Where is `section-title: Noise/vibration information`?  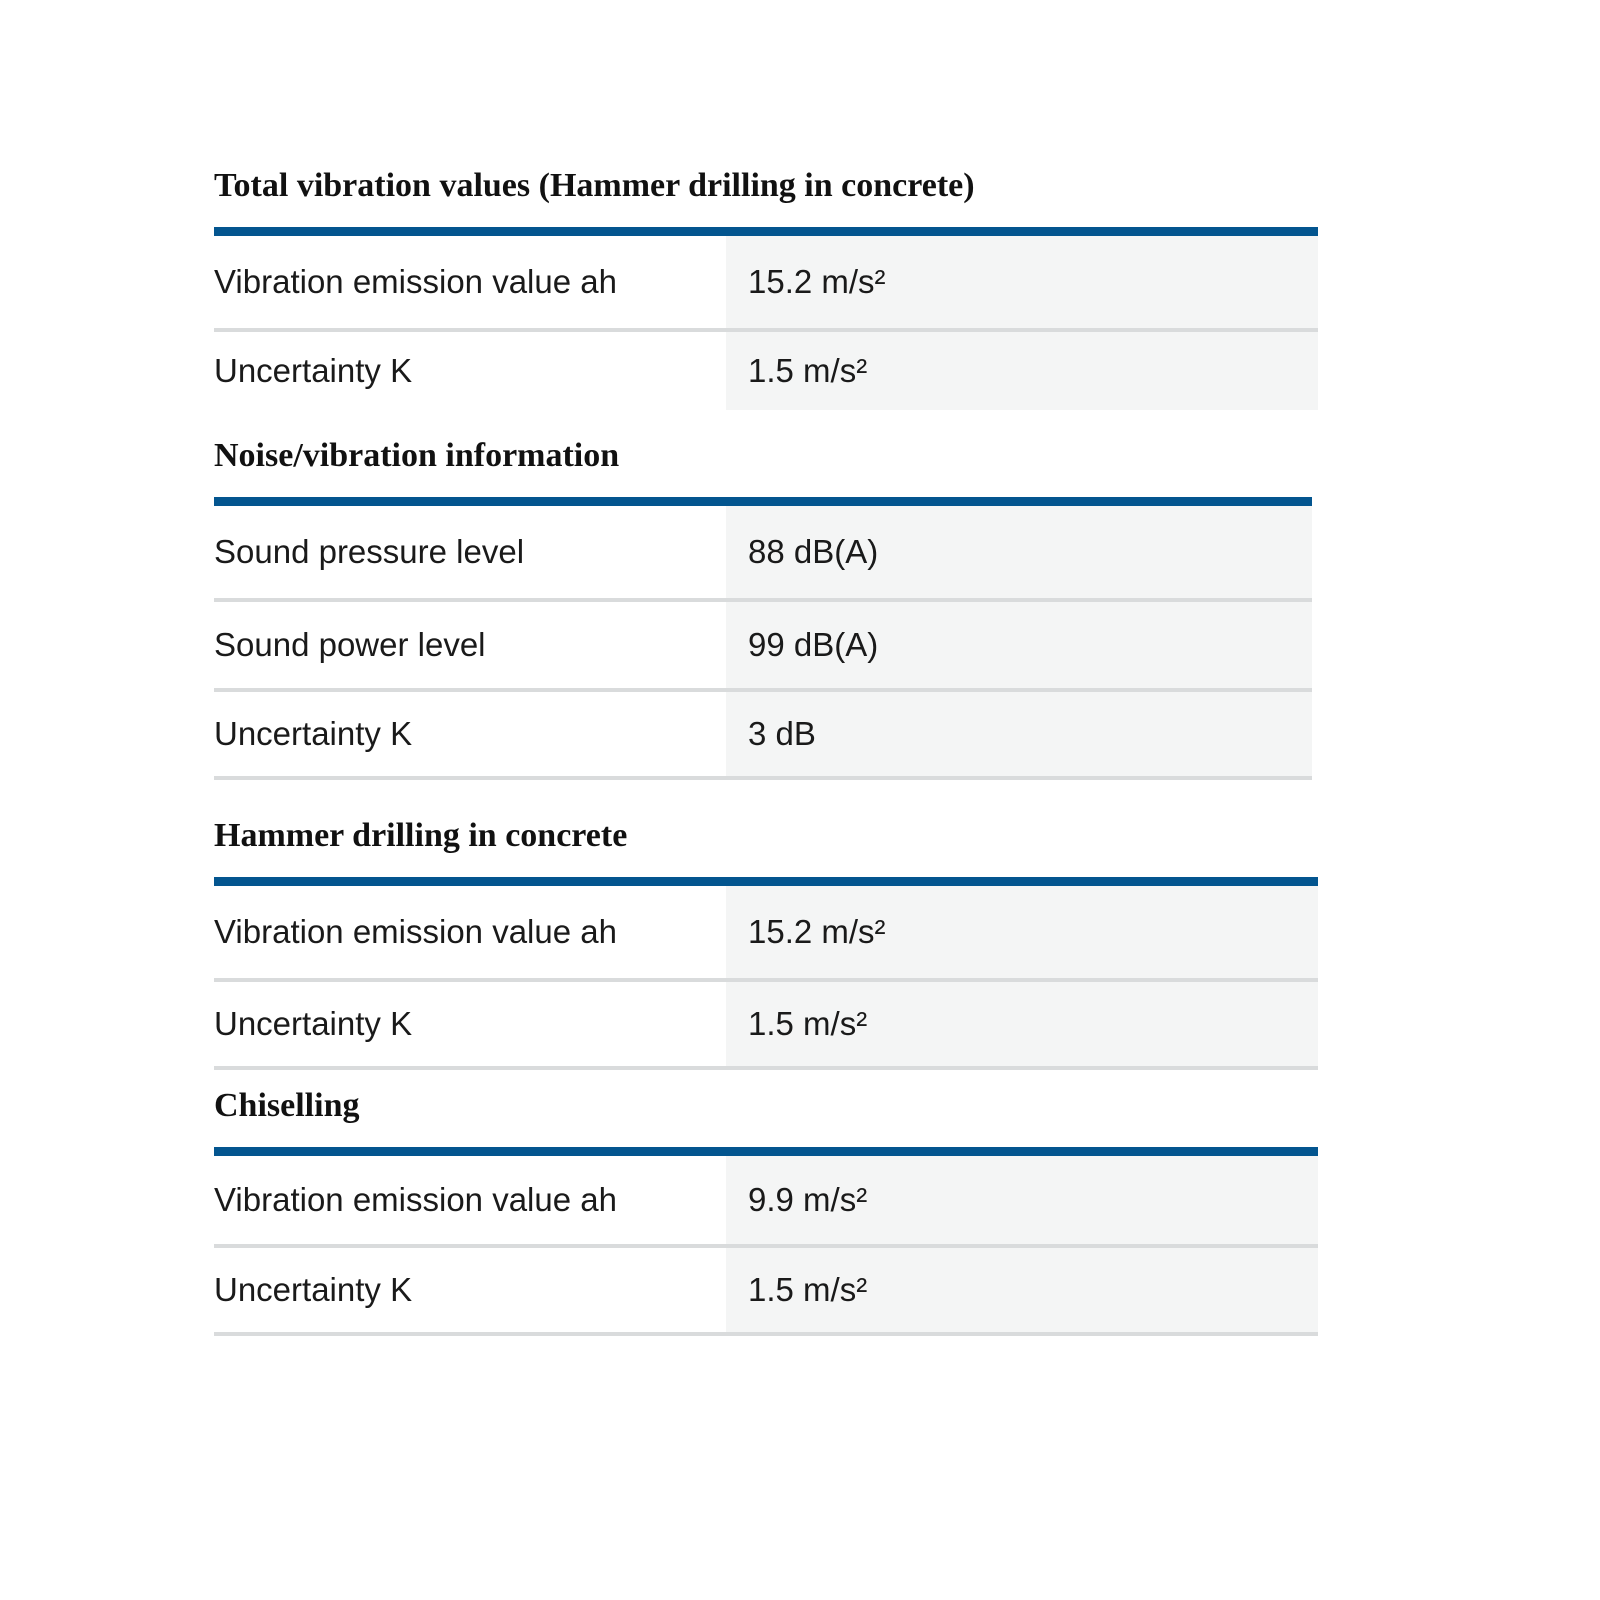 section-title: Noise/vibration information is located at coordinates (417, 455).